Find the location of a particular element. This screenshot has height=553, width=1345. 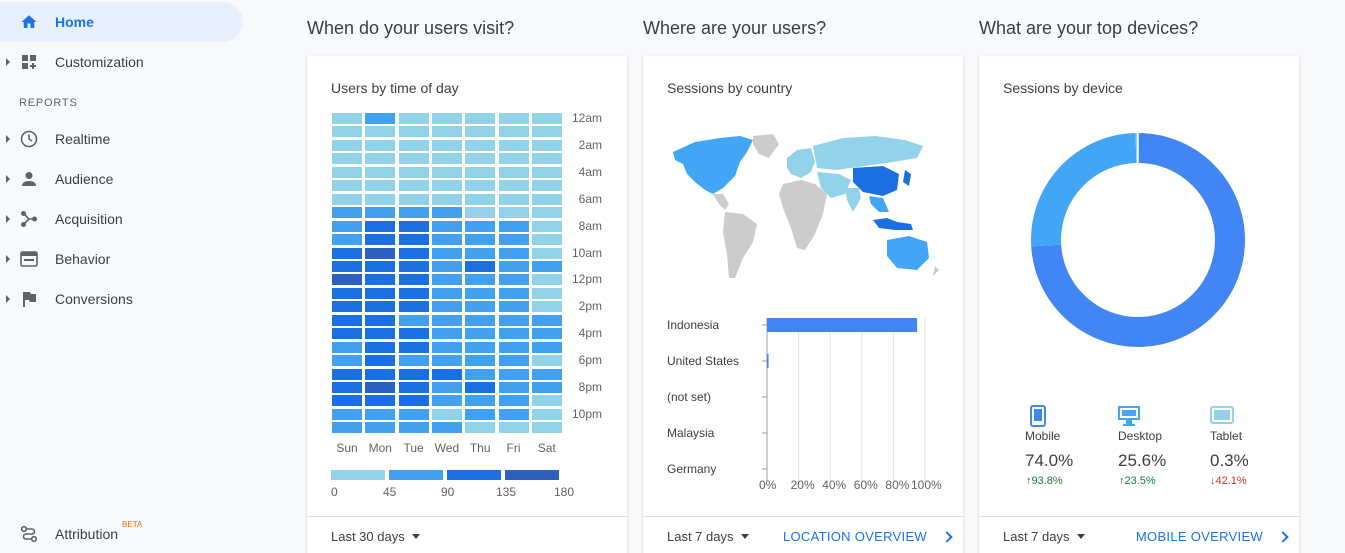

nav-customization: Customization is located at coordinates (121, 62).